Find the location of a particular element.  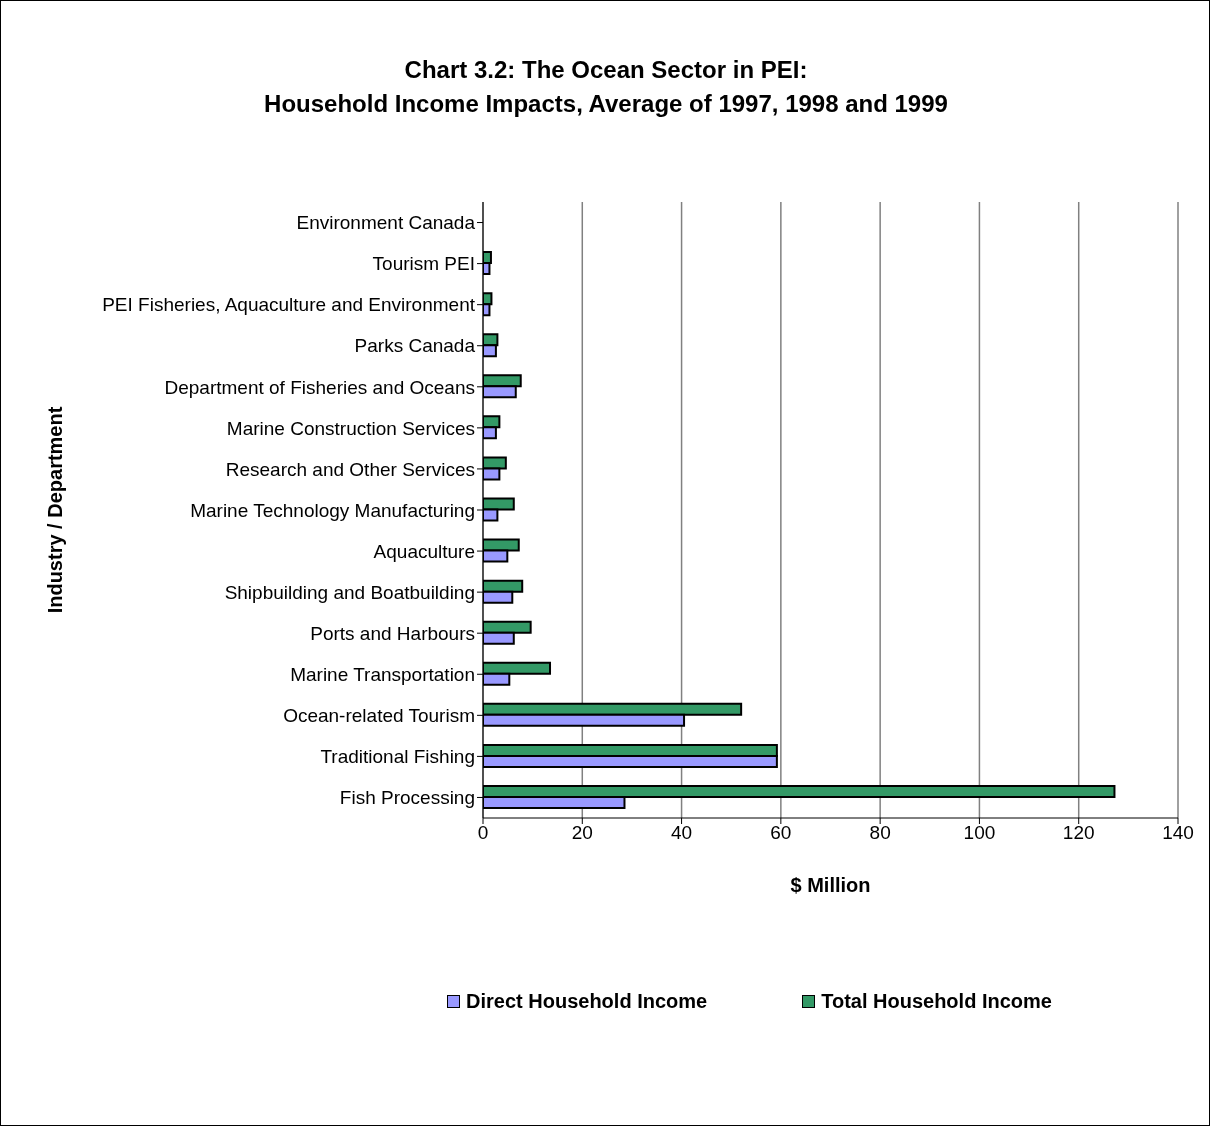

y-tick-label: Ports and Harbours is located at coordinates (392, 633).